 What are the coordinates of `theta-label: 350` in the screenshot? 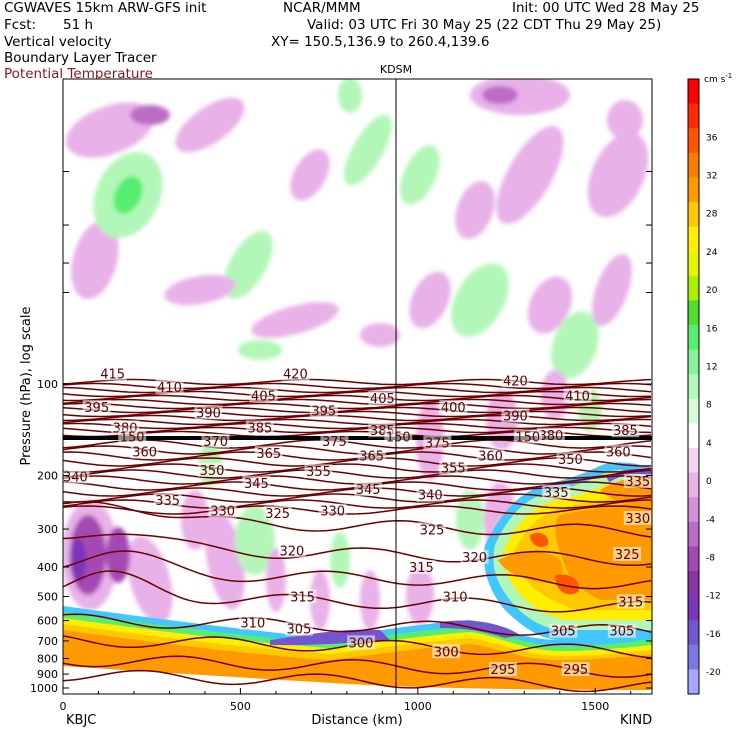 It's located at (212, 471).